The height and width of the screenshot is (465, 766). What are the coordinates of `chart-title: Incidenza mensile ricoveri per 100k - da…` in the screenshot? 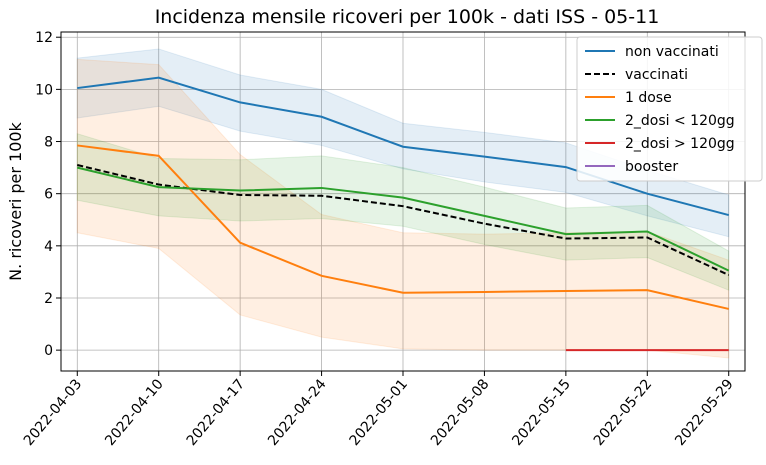 It's located at (407, 17).